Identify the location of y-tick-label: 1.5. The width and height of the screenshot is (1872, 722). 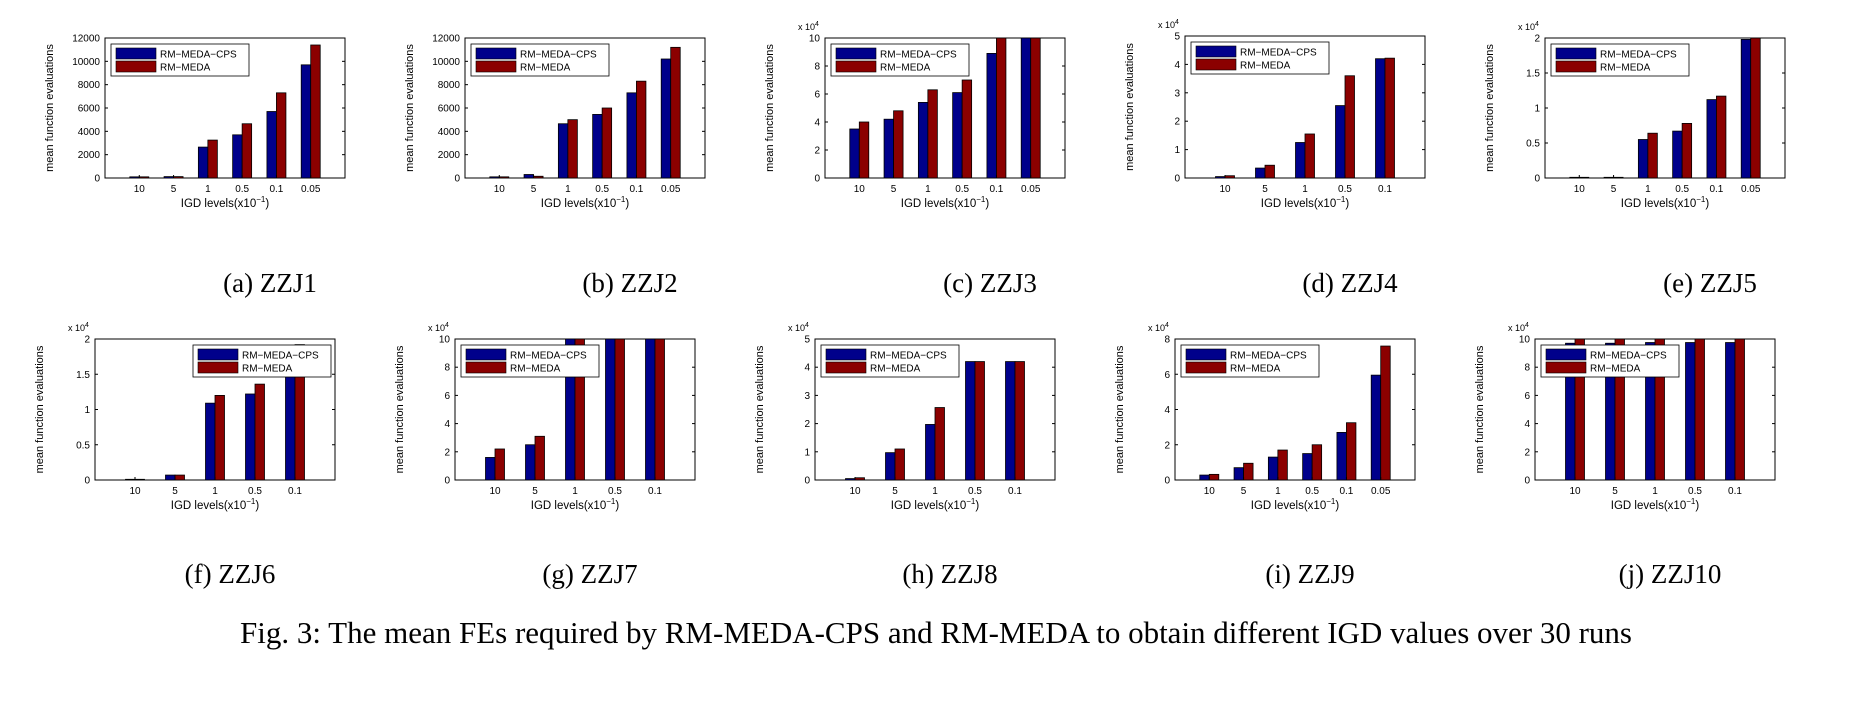
(1533, 74).